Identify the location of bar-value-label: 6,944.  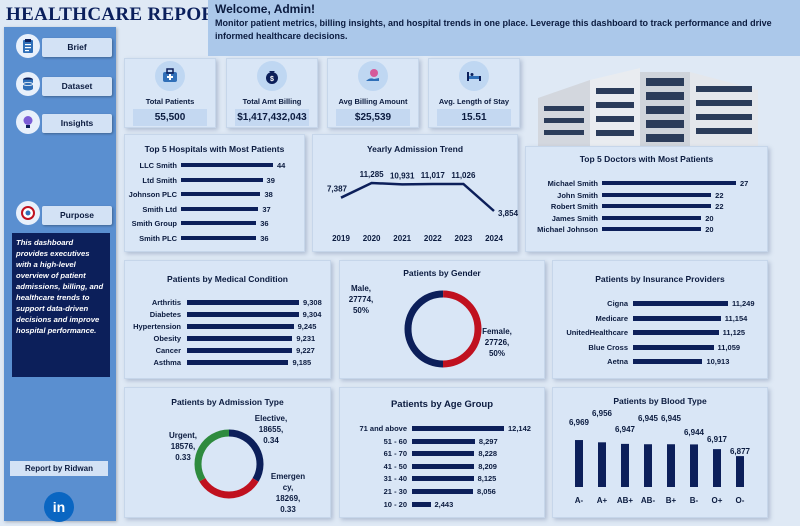
(694, 432).